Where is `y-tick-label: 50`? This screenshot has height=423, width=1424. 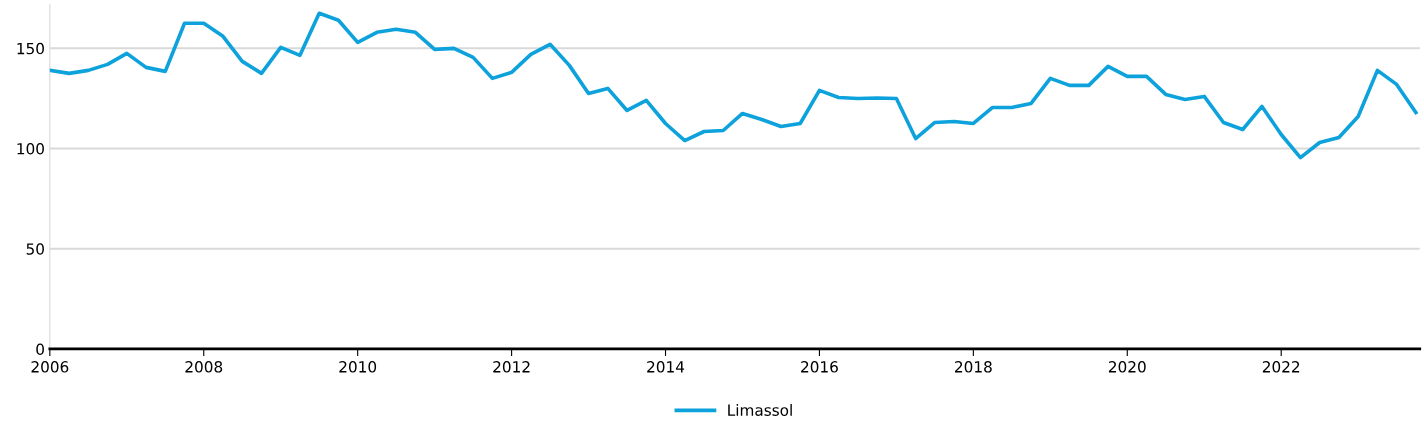
y-tick-label: 50 is located at coordinates (35, 249).